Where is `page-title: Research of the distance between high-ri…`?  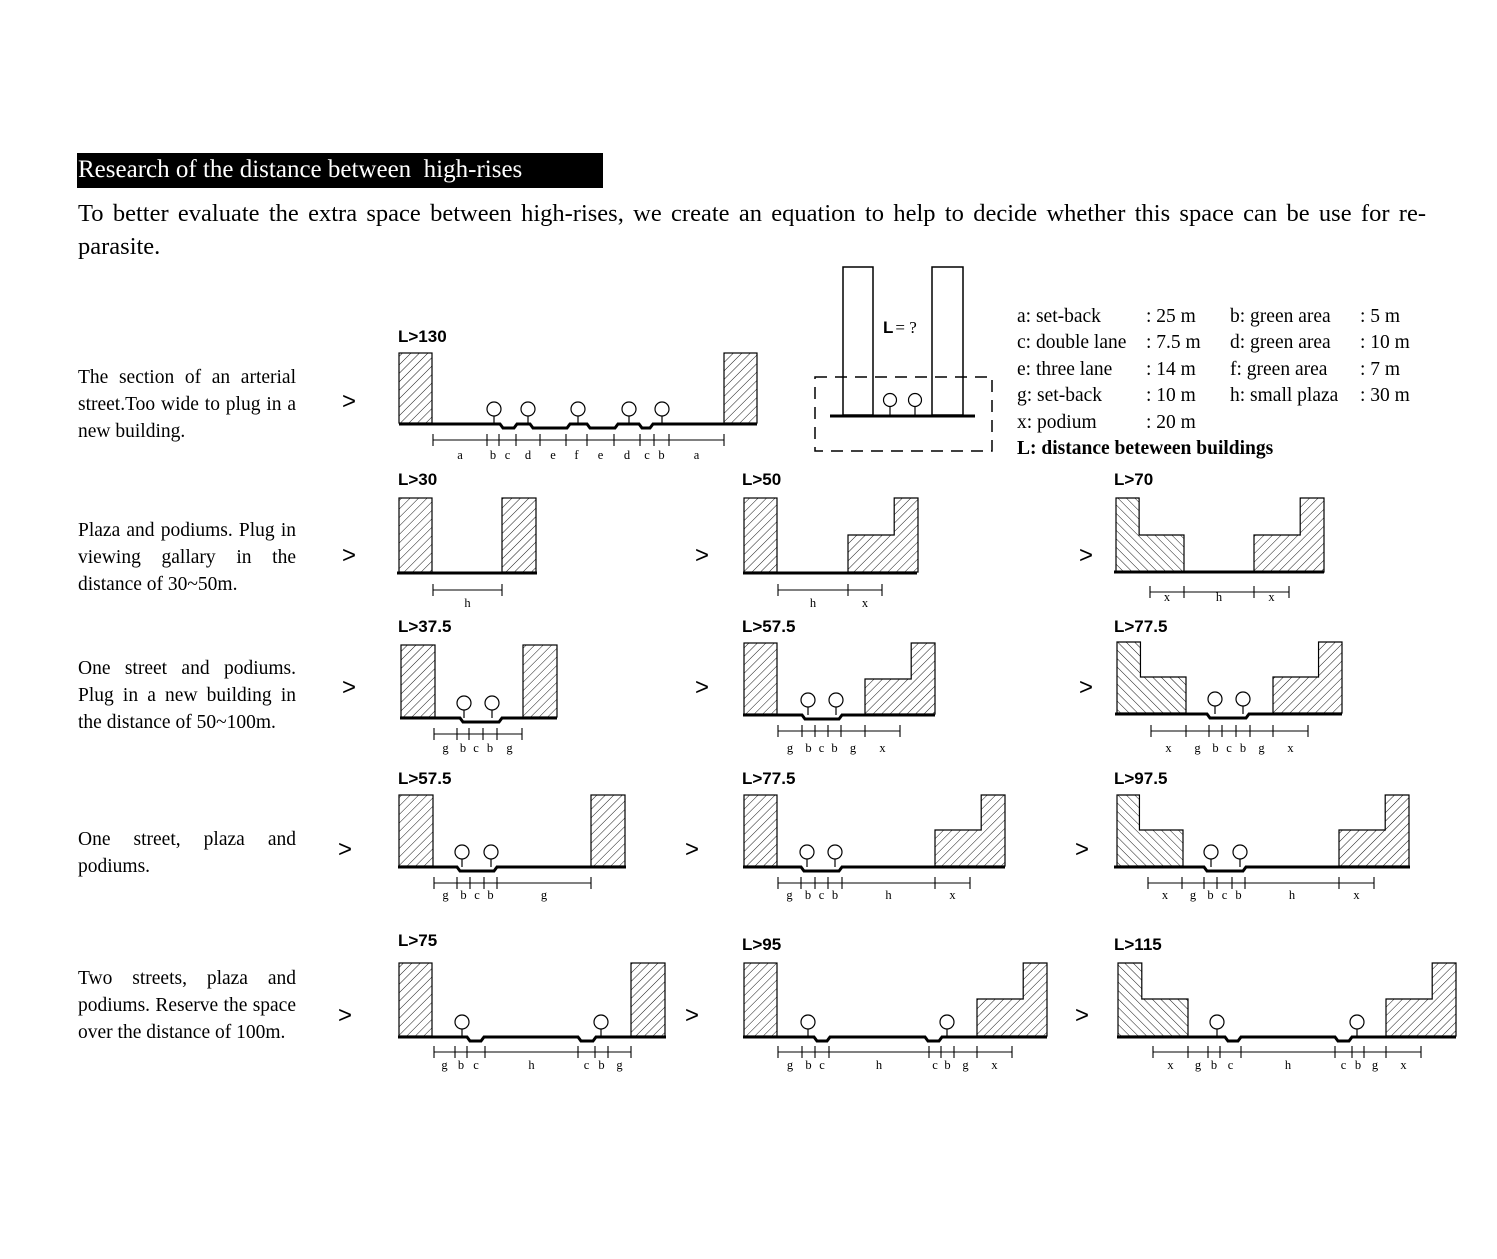 page-title: Research of the distance between high-ri… is located at coordinates (340, 170).